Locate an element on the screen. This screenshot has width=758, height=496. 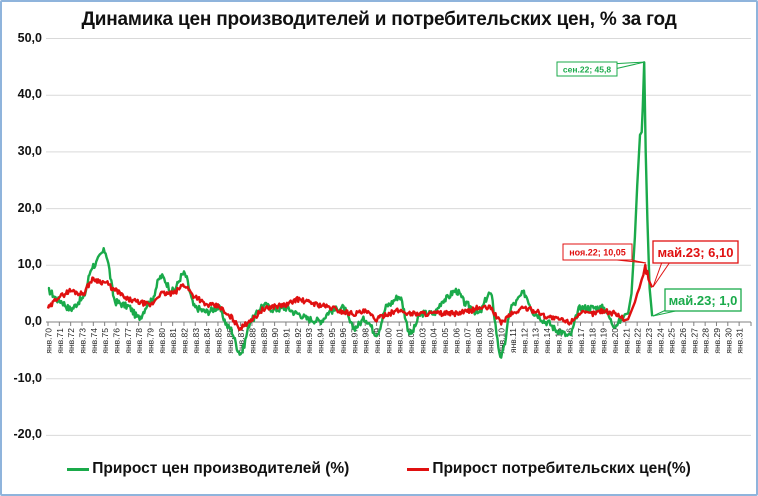
svg-text: янв.19 is located at coordinates (604, 341).